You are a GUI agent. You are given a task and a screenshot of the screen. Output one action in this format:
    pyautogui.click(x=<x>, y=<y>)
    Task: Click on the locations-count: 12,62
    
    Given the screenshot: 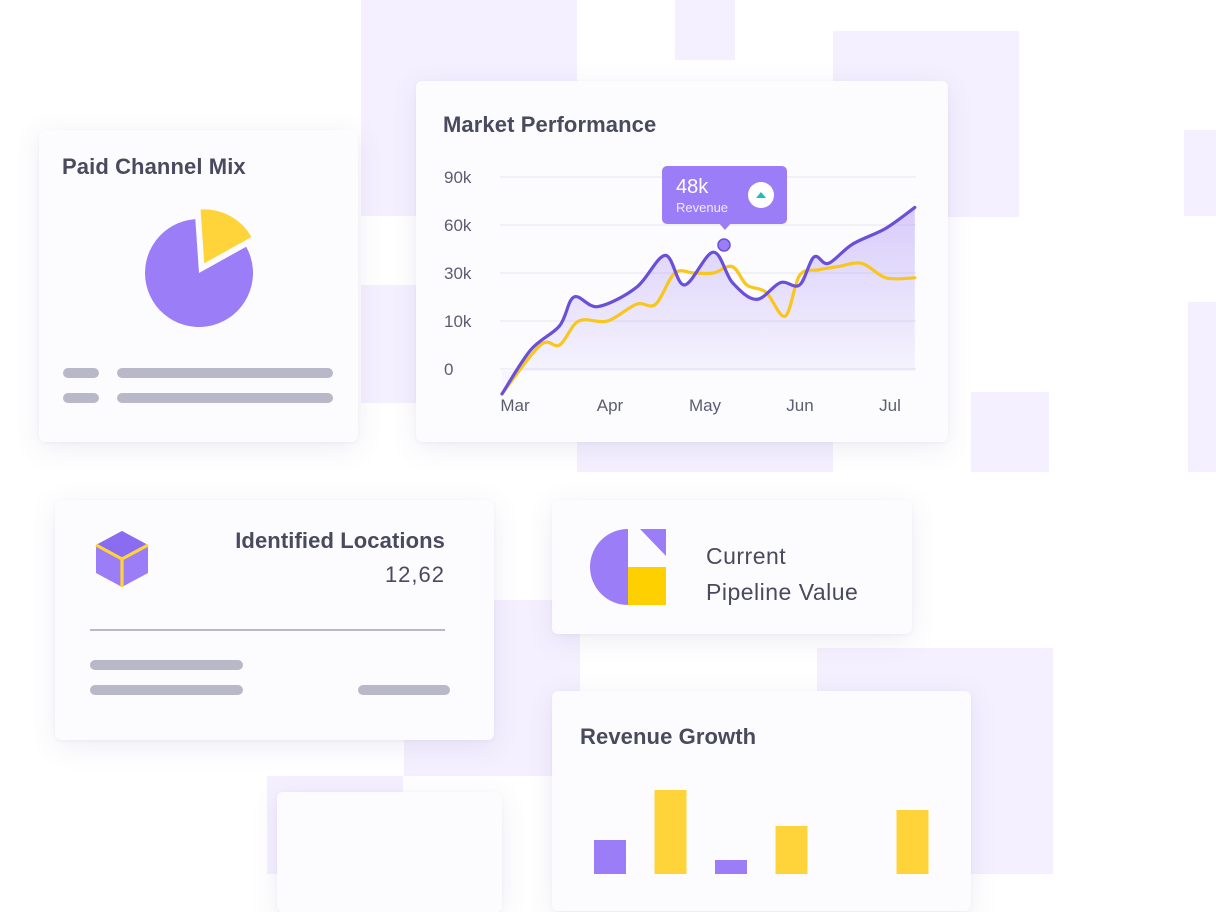 What is the action you would take?
    pyautogui.click(x=414, y=574)
    